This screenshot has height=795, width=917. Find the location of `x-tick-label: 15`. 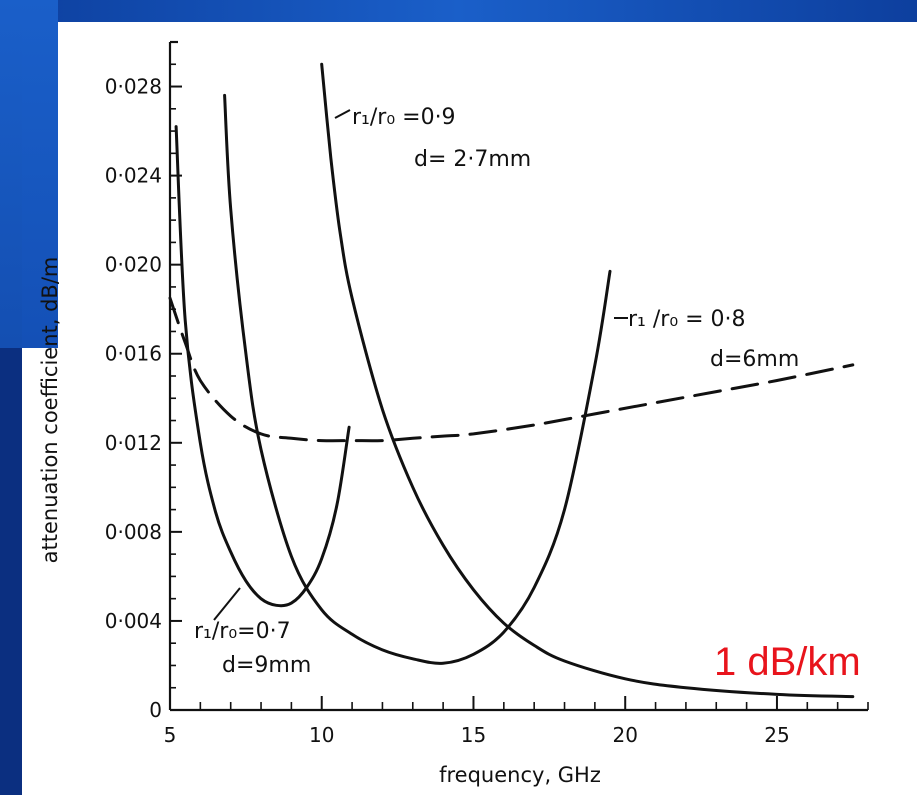

x-tick-label: 15 is located at coordinates (473, 735).